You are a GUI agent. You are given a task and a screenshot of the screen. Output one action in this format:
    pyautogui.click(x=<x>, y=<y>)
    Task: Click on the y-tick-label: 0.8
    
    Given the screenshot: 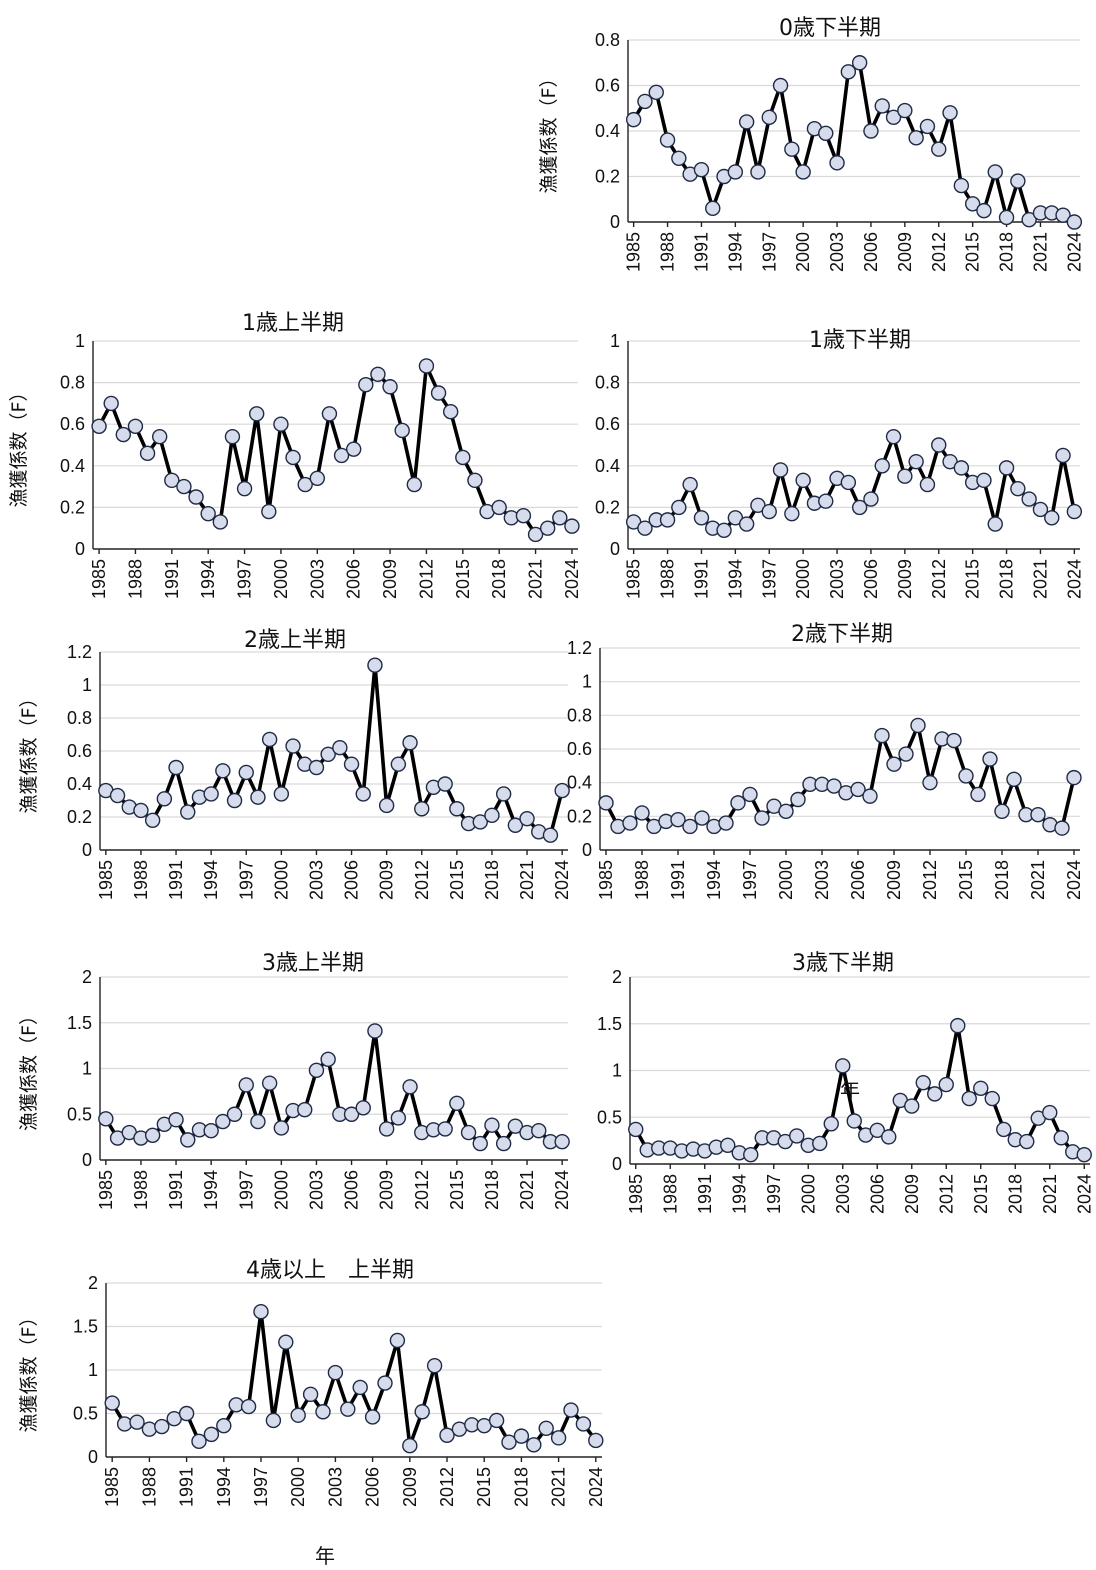 What is the action you would take?
    pyautogui.click(x=579, y=715)
    